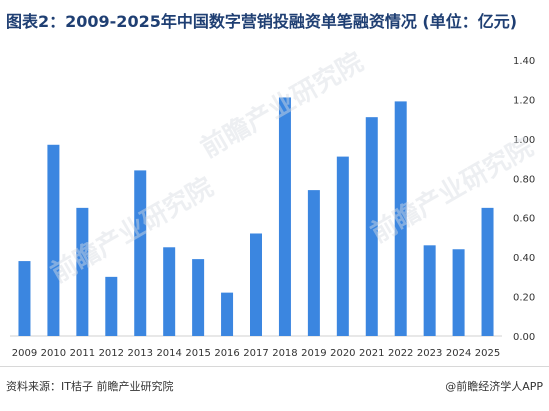 This screenshot has width=549, height=411. What do you see at coordinates (168, 353) in the screenshot?
I see `x-tick-label: 2014` at bounding box center [168, 353].